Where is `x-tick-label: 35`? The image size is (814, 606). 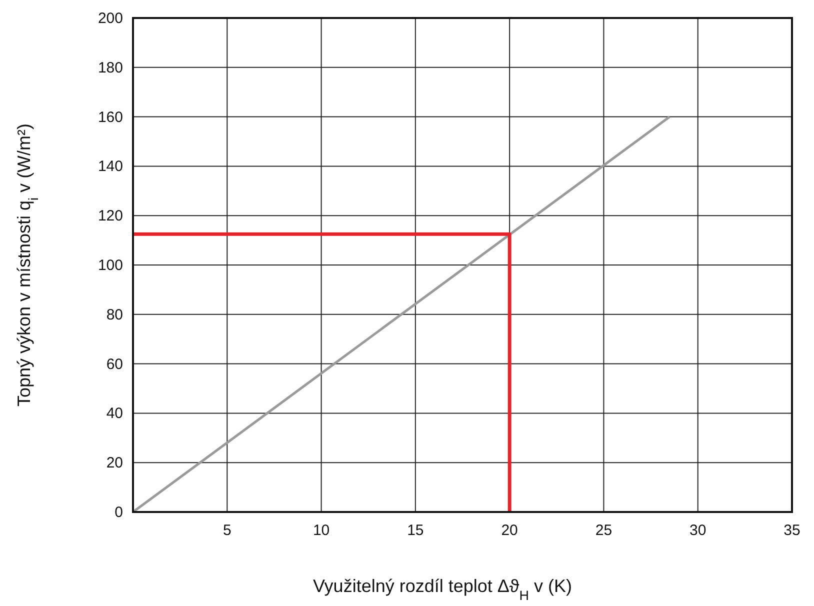 x-tick-label: 35 is located at coordinates (792, 530).